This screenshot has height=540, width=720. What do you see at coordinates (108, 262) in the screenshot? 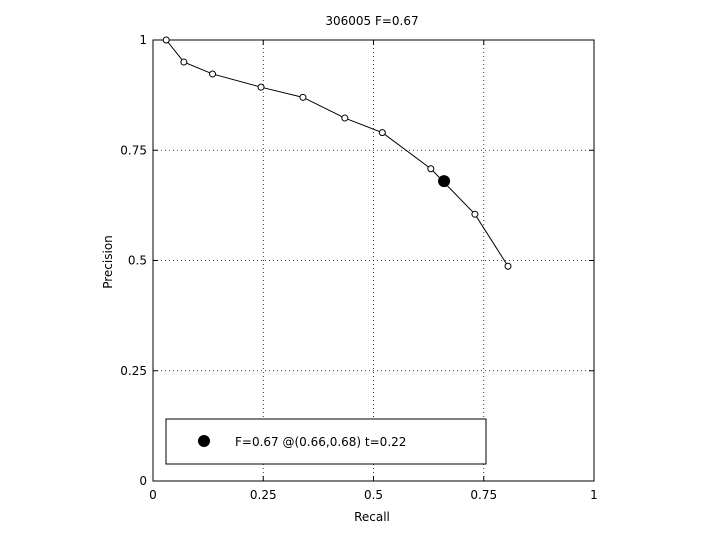
I see `y-axis-label: Precision` at bounding box center [108, 262].